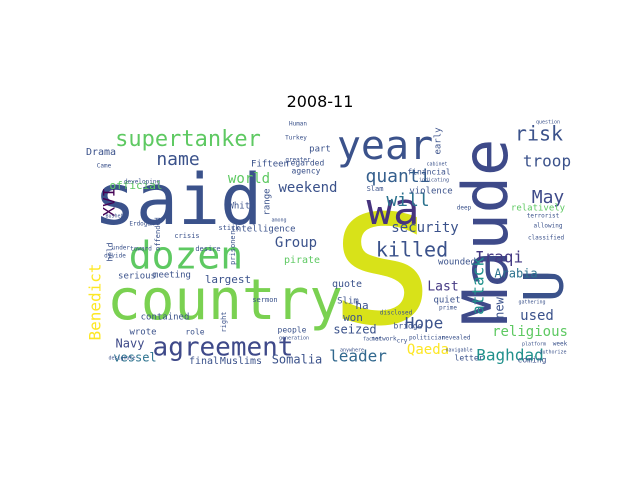 This screenshot has height=480, width=640. I want to click on word-used: used, so click(537, 316).